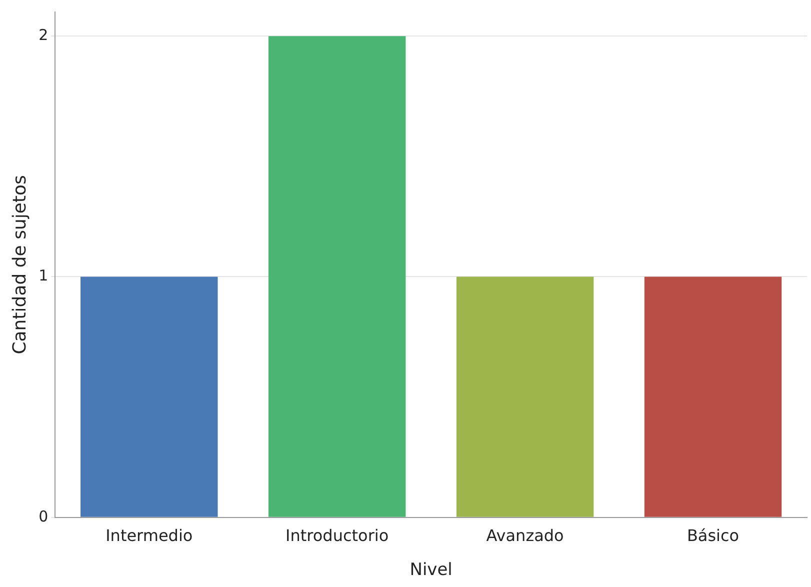 This screenshot has height=587, width=811. I want to click on x-axis-title: Nivel, so click(431, 570).